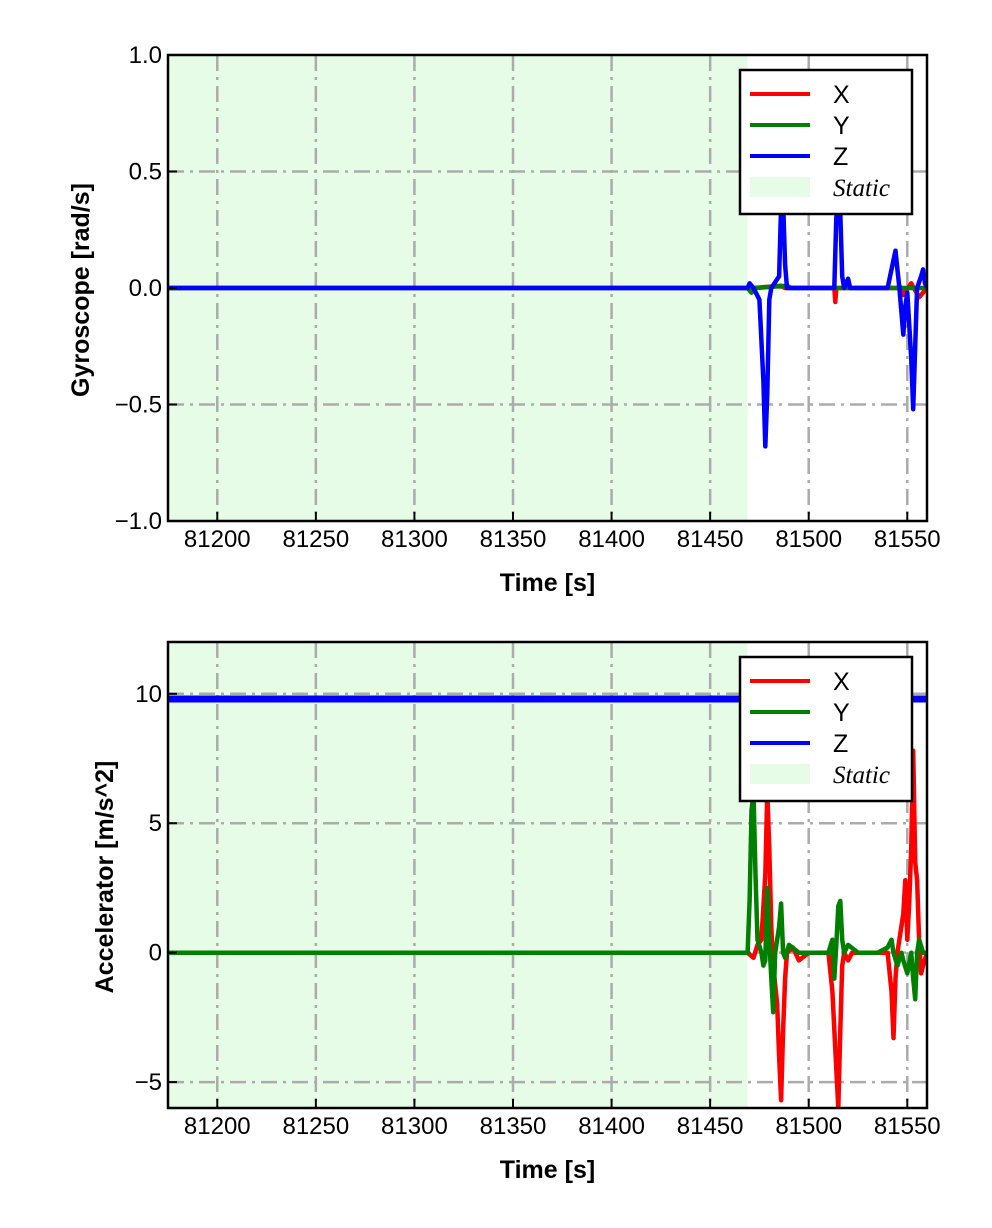 This screenshot has width=992, height=1228. I want to click on y-tick-labels: −1.0 −0.5 0.0 0.5 1.0, so click(138, 288).